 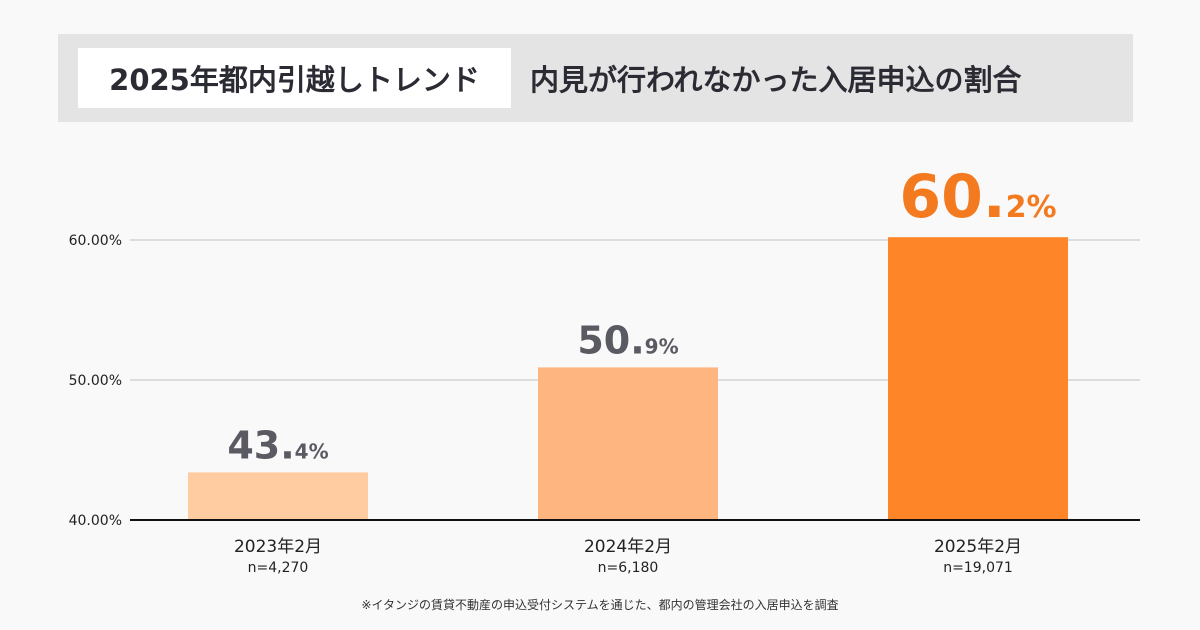 I want to click on x-tick-label: 2024年2月, so click(x=628, y=547).